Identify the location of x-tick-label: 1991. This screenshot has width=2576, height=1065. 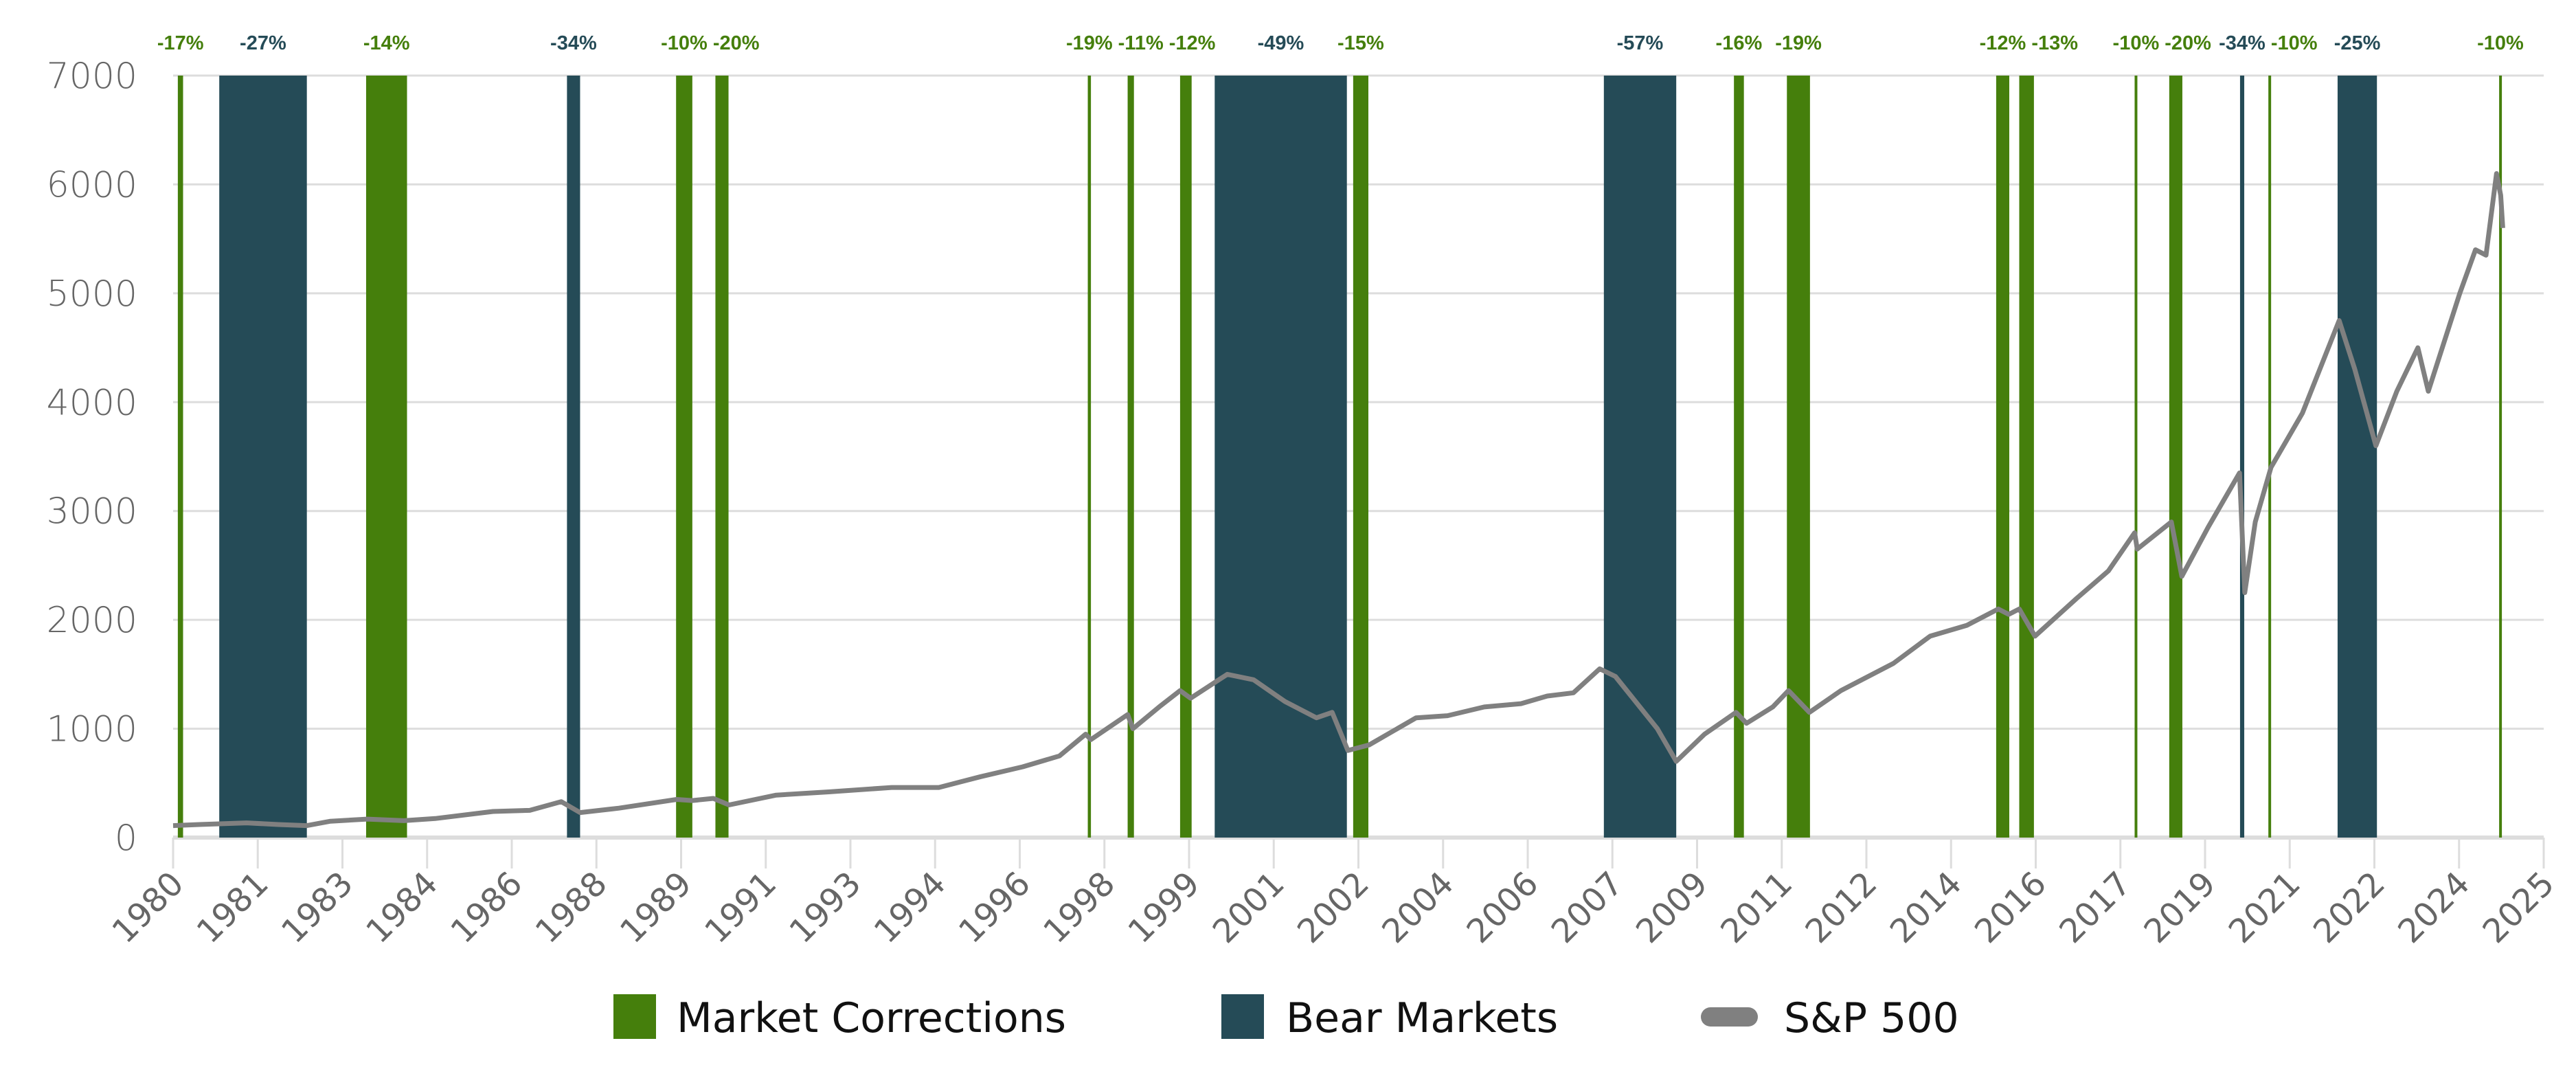
(740, 907).